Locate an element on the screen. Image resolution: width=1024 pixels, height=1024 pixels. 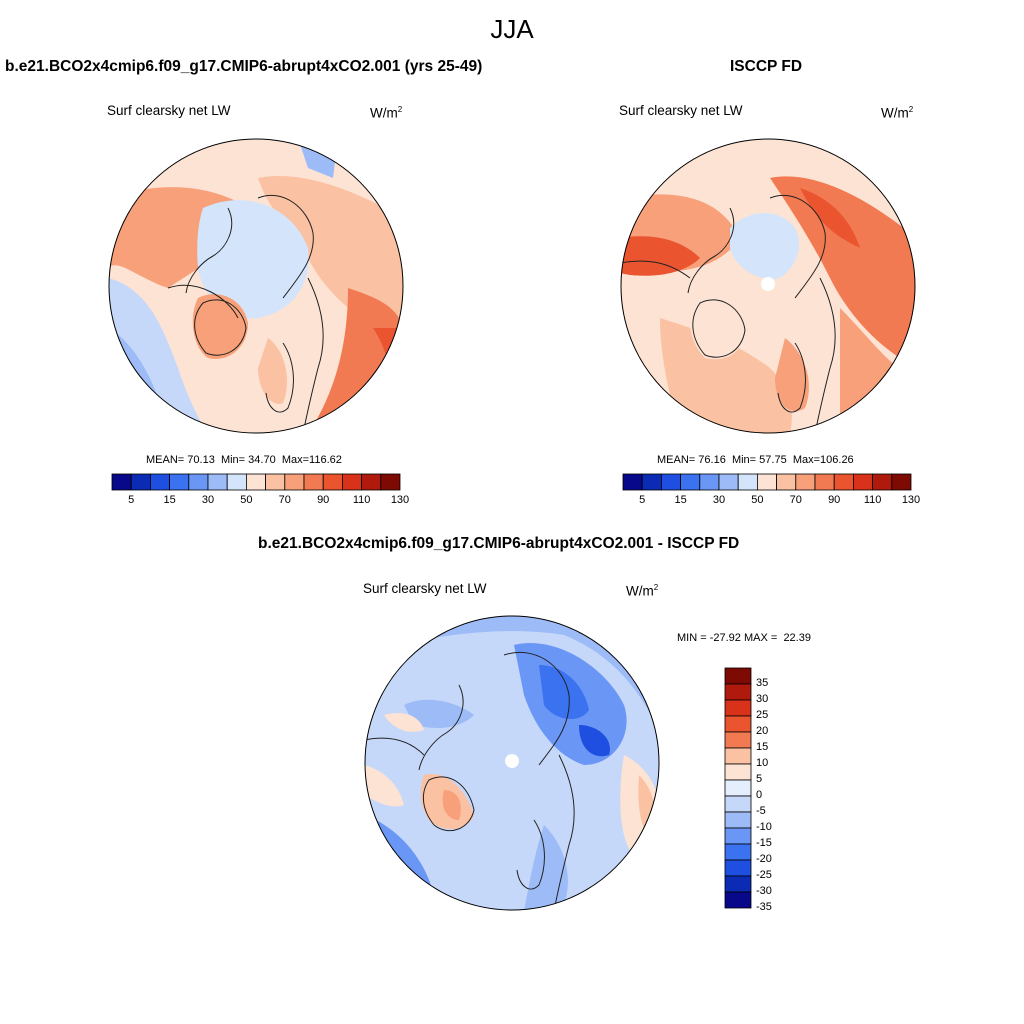
colorbar-tick-label: -20 is located at coordinates (764, 859).